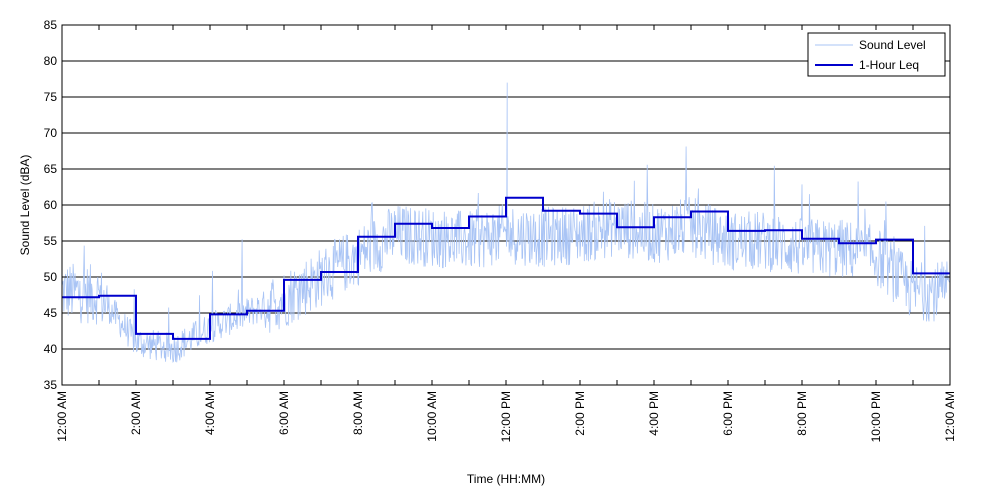  What do you see at coordinates (51, 25) in the screenshot?
I see `y-tick-label: 85` at bounding box center [51, 25].